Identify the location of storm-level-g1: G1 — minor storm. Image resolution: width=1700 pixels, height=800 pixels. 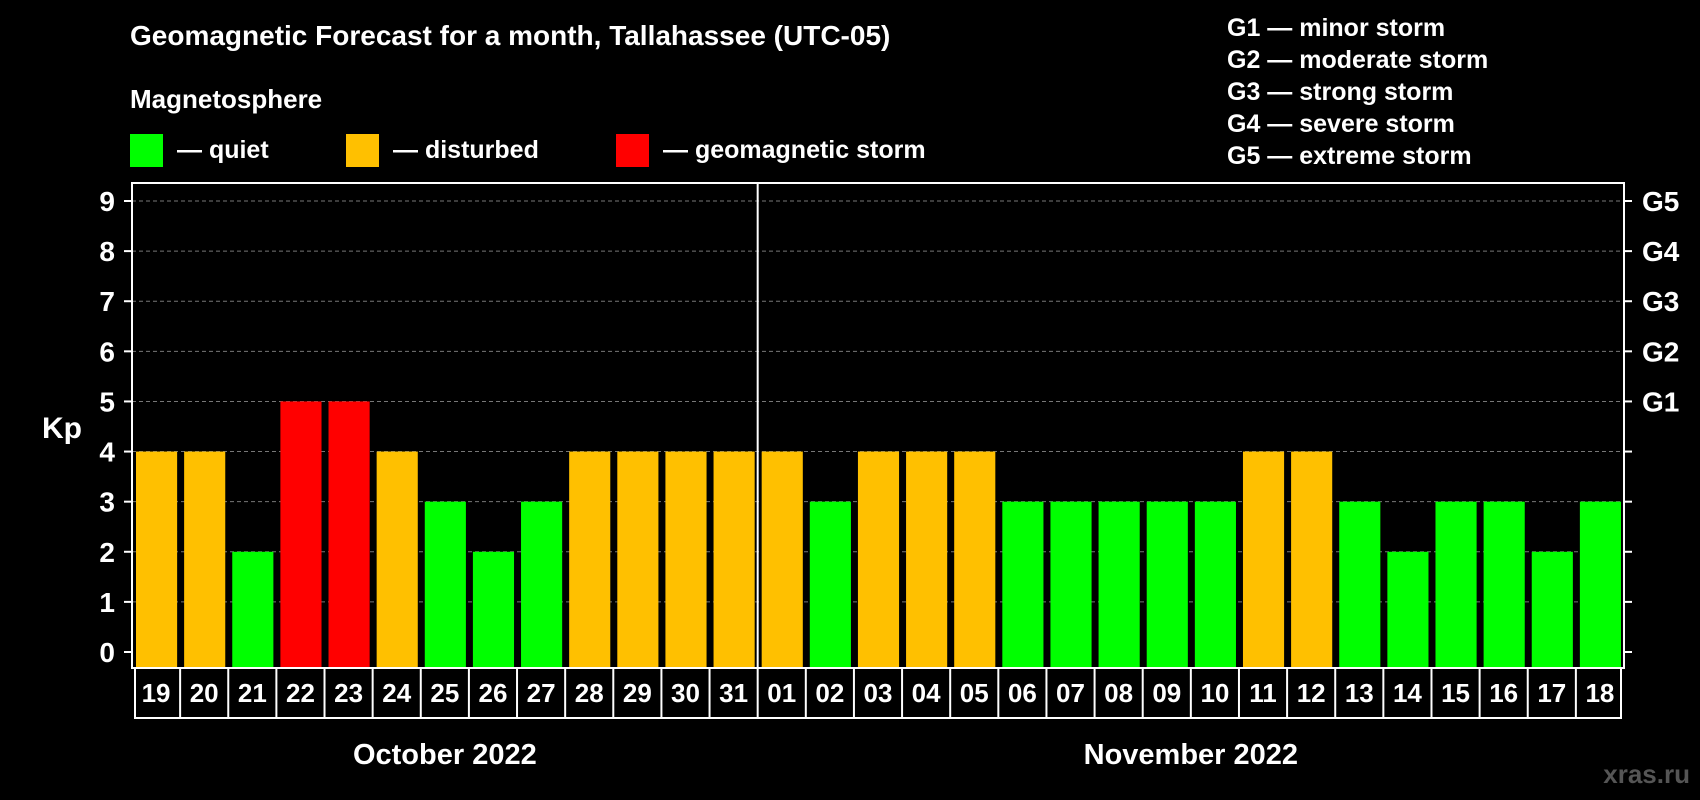
(1336, 28).